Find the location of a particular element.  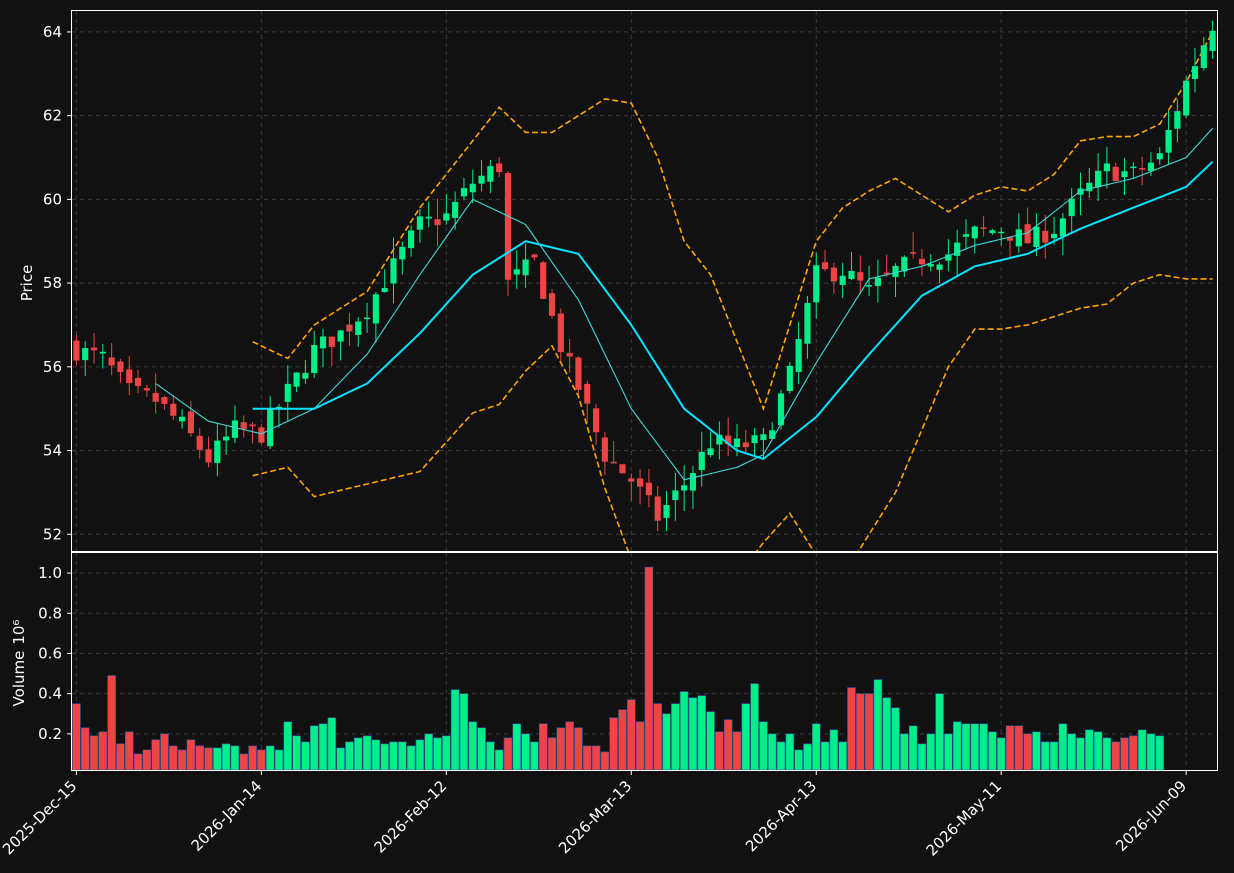

volume-tick-label: 0.8 is located at coordinates (50, 613).